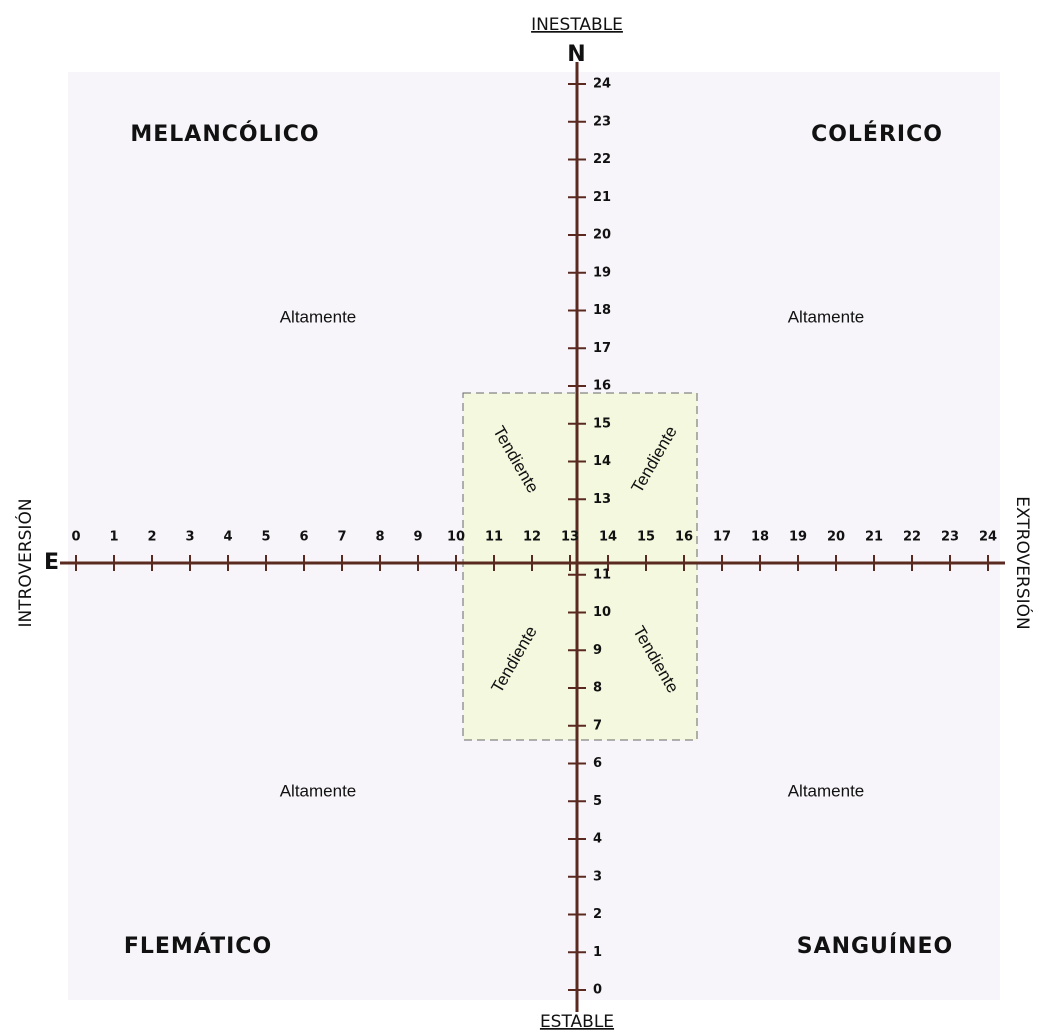  I want to click on left-letter: E, so click(52, 562).